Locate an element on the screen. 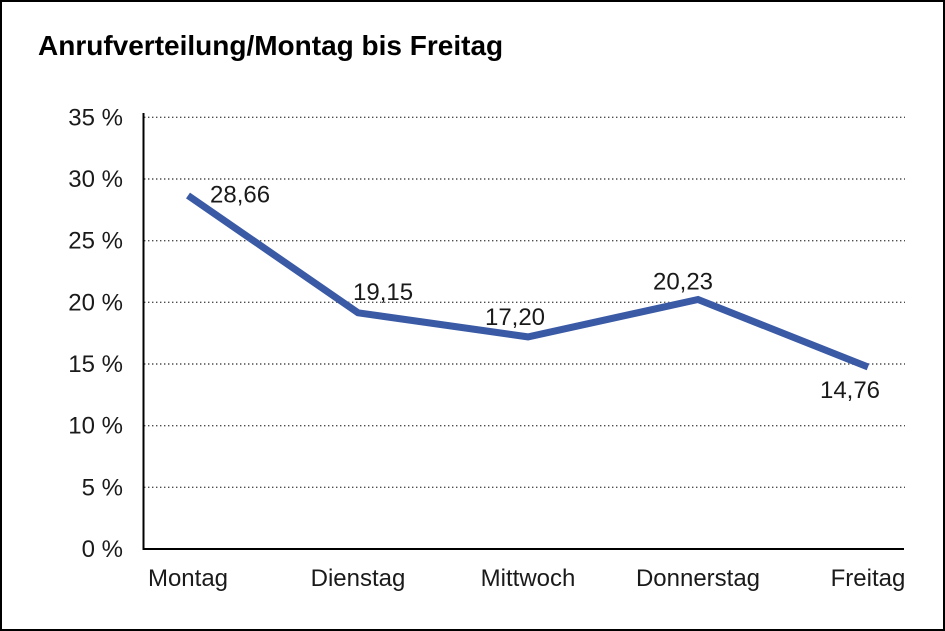  data-point-label: 17,20 is located at coordinates (515, 317).